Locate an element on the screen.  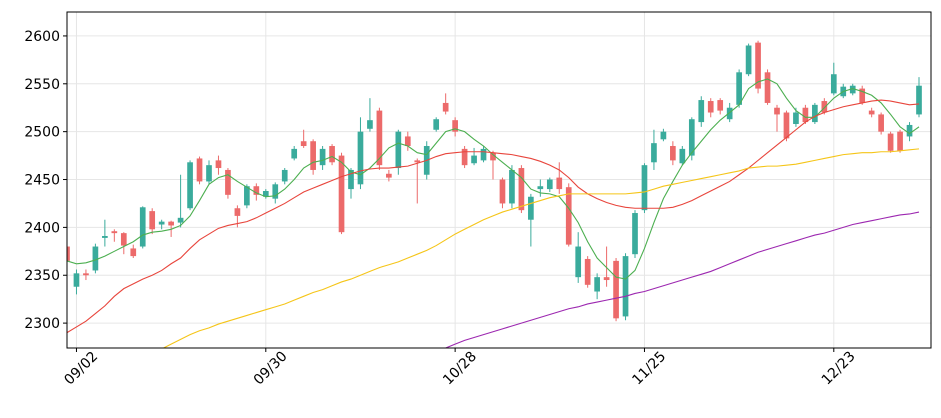
y-tick-label: 2300 is located at coordinates (42, 324).